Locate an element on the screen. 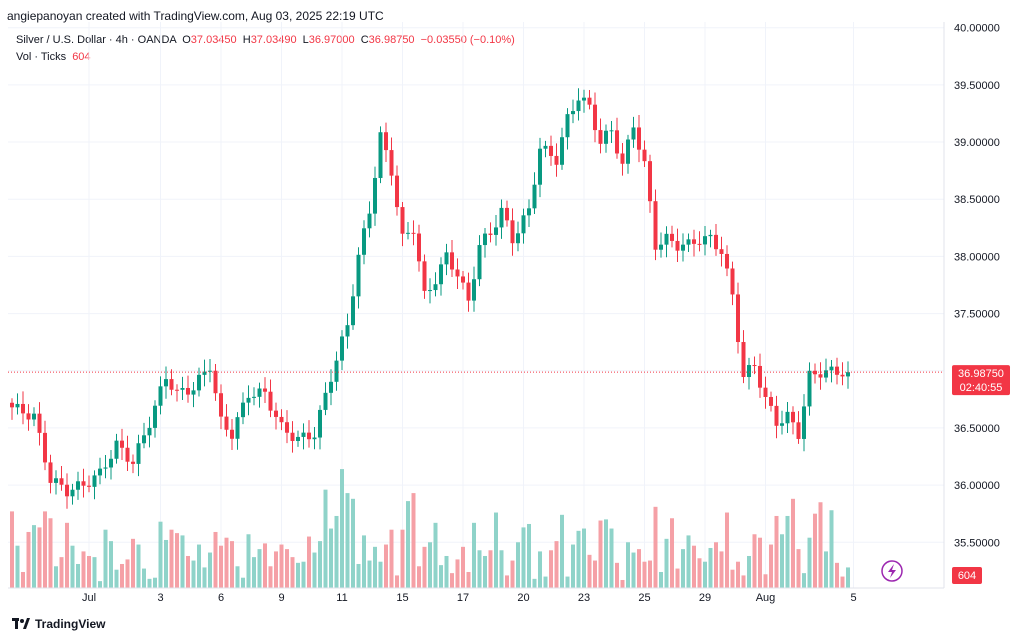 Image resolution: width=1024 pixels, height=642 pixels. last-price-value: 36.98750 is located at coordinates (981, 374).